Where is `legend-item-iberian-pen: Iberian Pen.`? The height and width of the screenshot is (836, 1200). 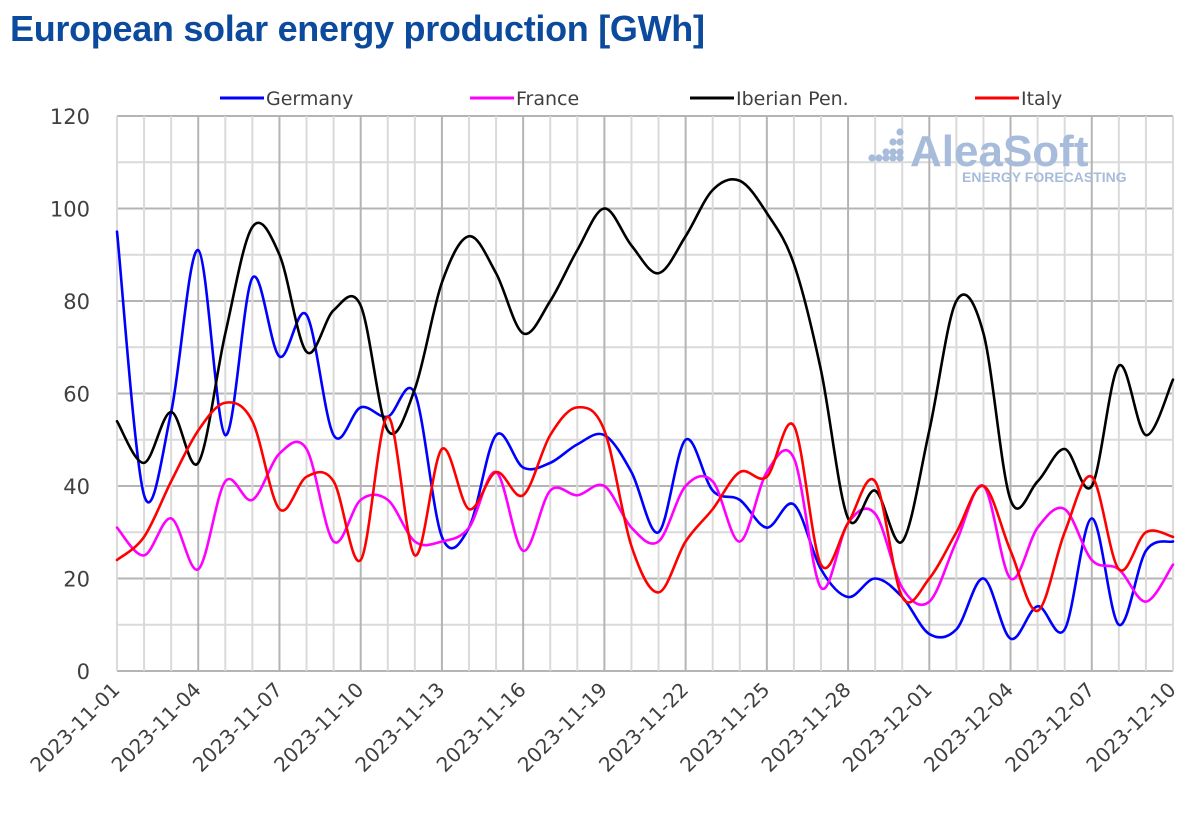 legend-item-iberian-pen: Iberian Pen. is located at coordinates (769, 99).